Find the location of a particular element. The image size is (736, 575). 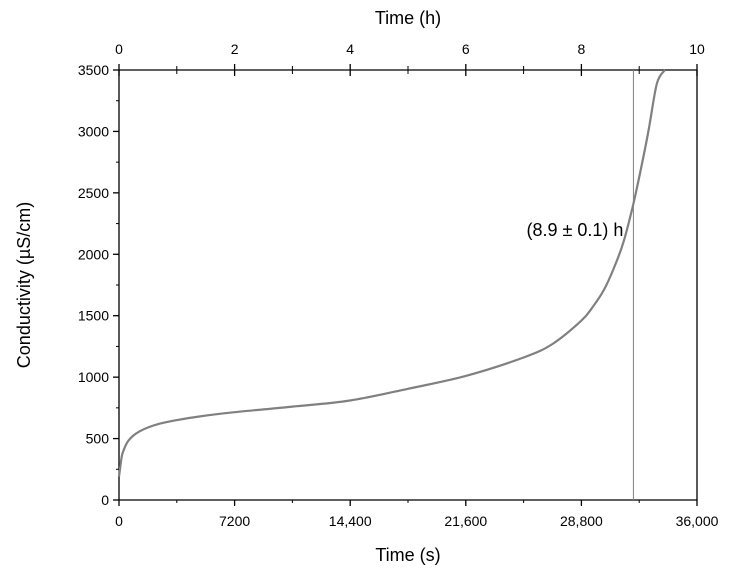

y-axis-ticks: 0 500 1000 1500 2000 2500 3000 3500 is located at coordinates (98, 285).